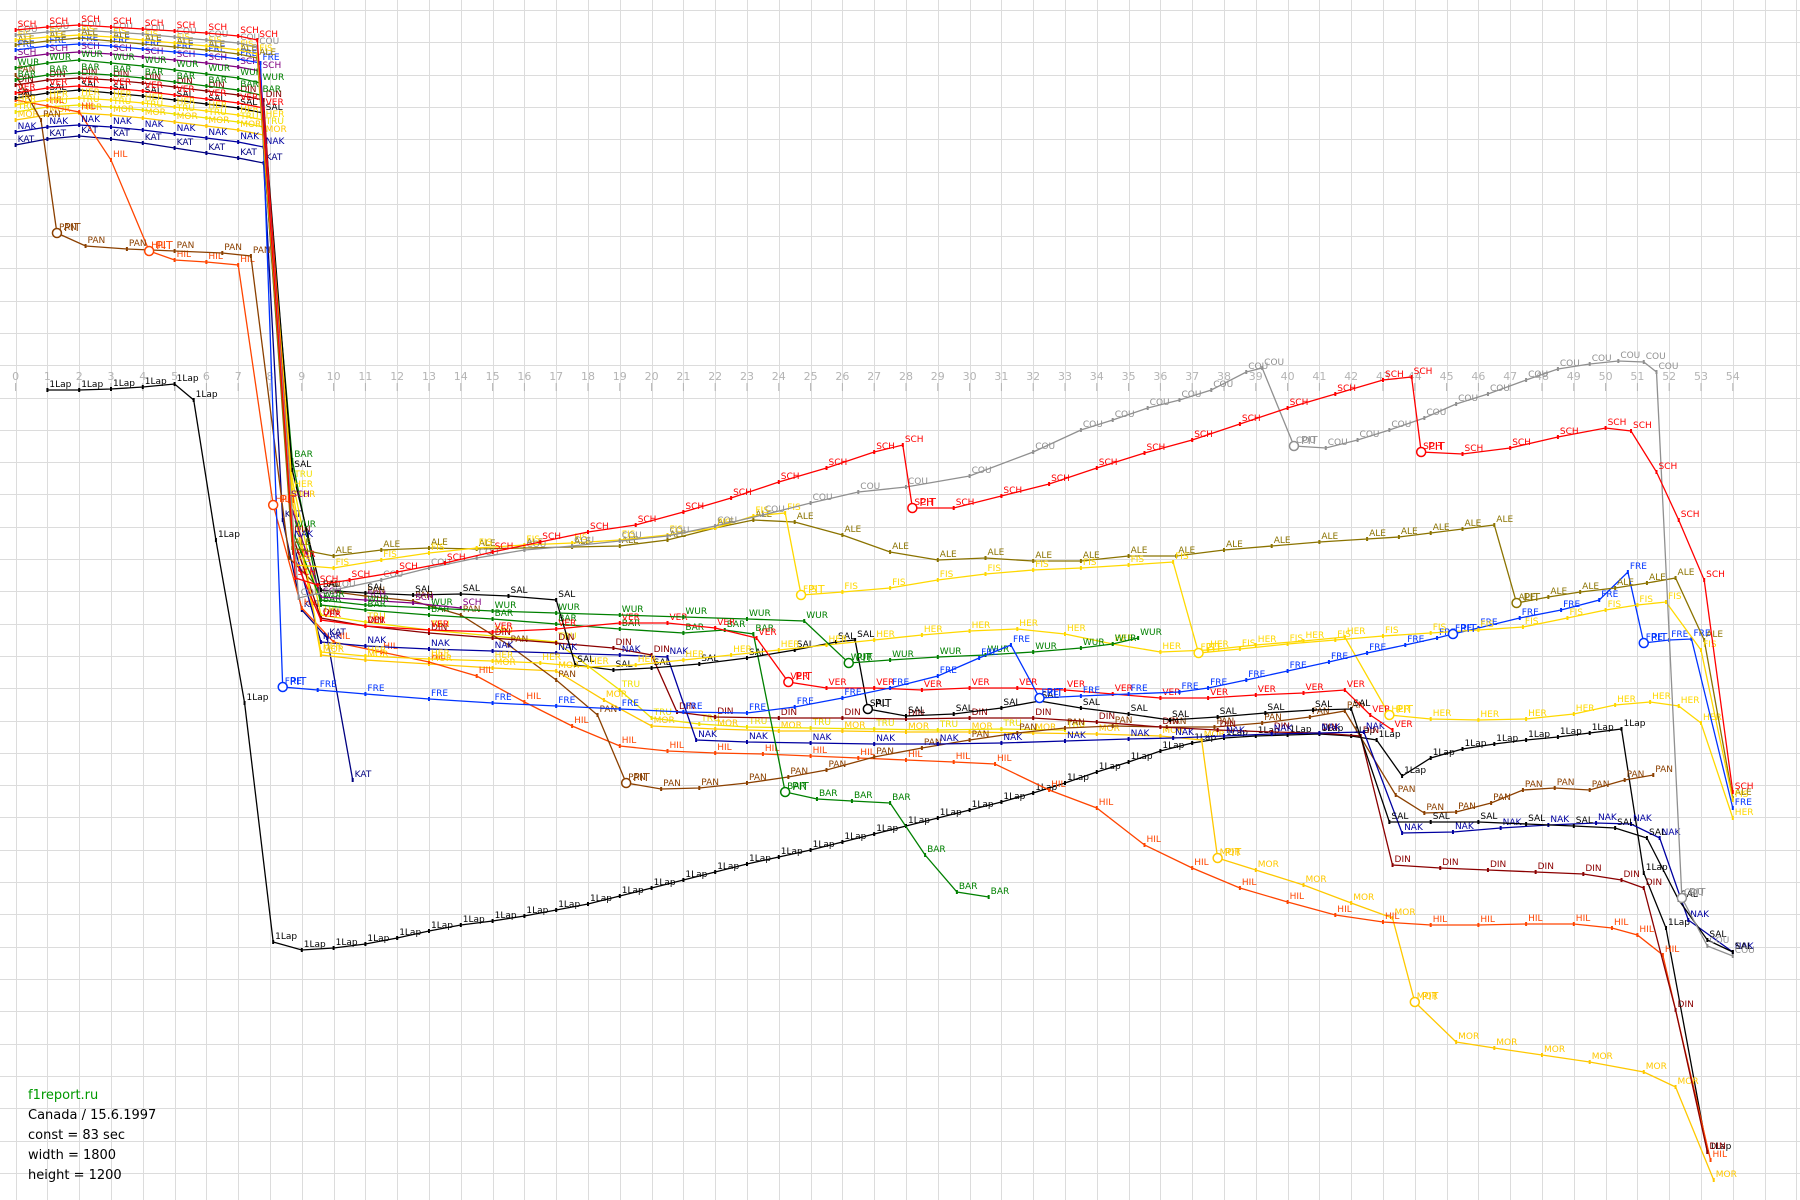  Describe the element at coordinates (918, 727) in the screenshot. I see `svg-text: MOR` at that location.